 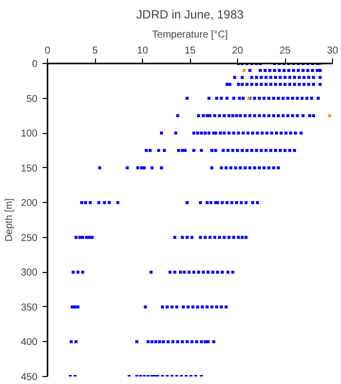 What do you see at coordinates (29, 342) in the screenshot?
I see `y-tick-label: 400` at bounding box center [29, 342].